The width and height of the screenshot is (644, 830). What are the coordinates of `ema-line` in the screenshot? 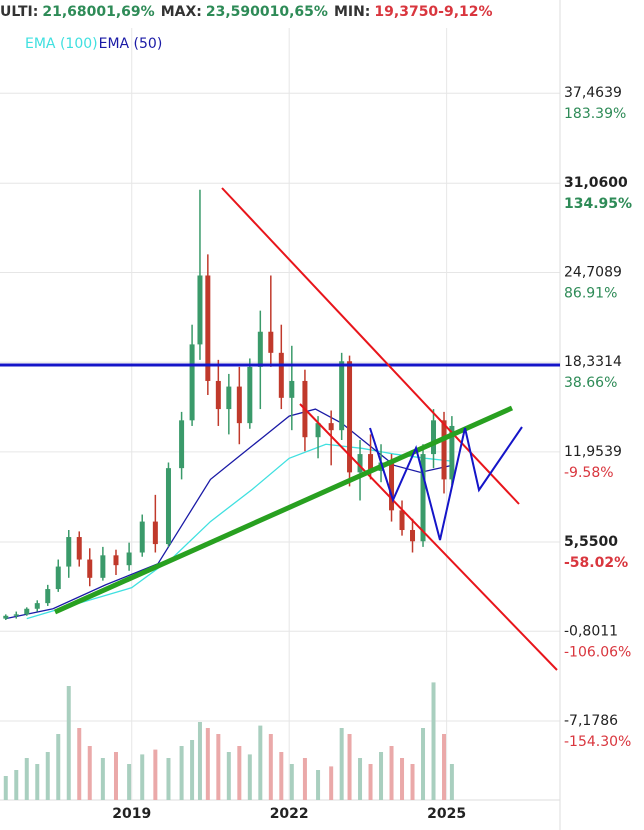 It's located at (239, 531).